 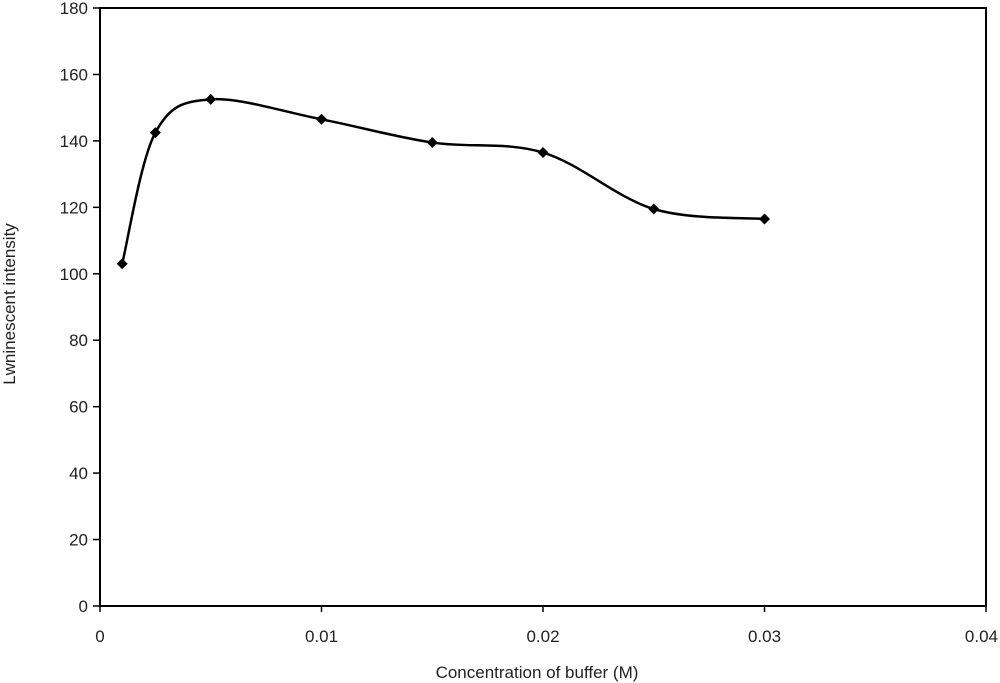 I want to click on x-tick-label: 0.03, so click(x=764, y=636).